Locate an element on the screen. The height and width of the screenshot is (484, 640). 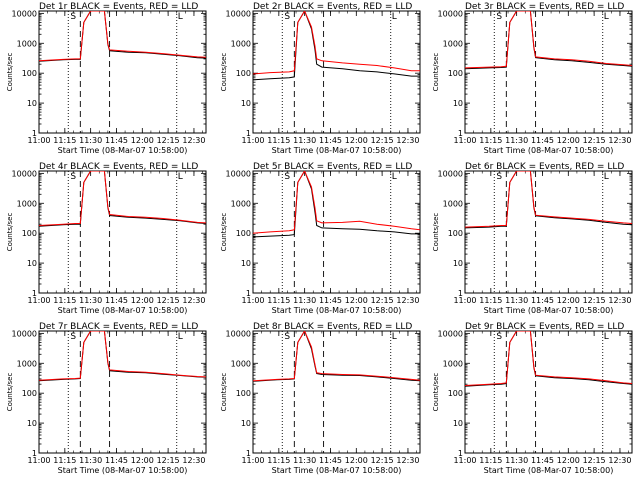
panel-title: Det 3r BLACK = Events, RED = LLD is located at coordinates (544, 7).